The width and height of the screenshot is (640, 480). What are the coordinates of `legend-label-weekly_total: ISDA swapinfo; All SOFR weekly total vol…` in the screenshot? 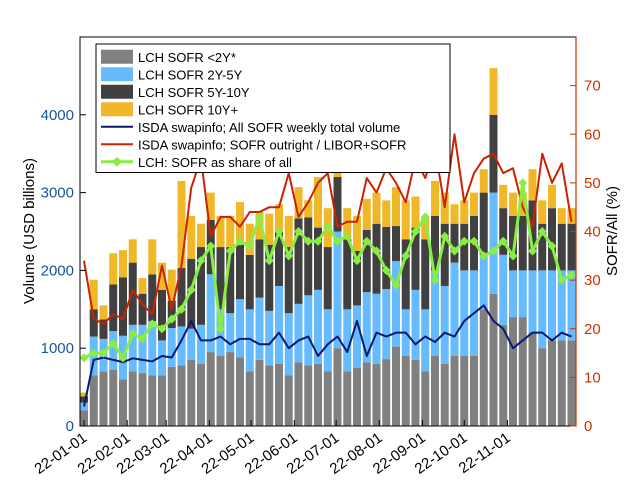 It's located at (269, 127).